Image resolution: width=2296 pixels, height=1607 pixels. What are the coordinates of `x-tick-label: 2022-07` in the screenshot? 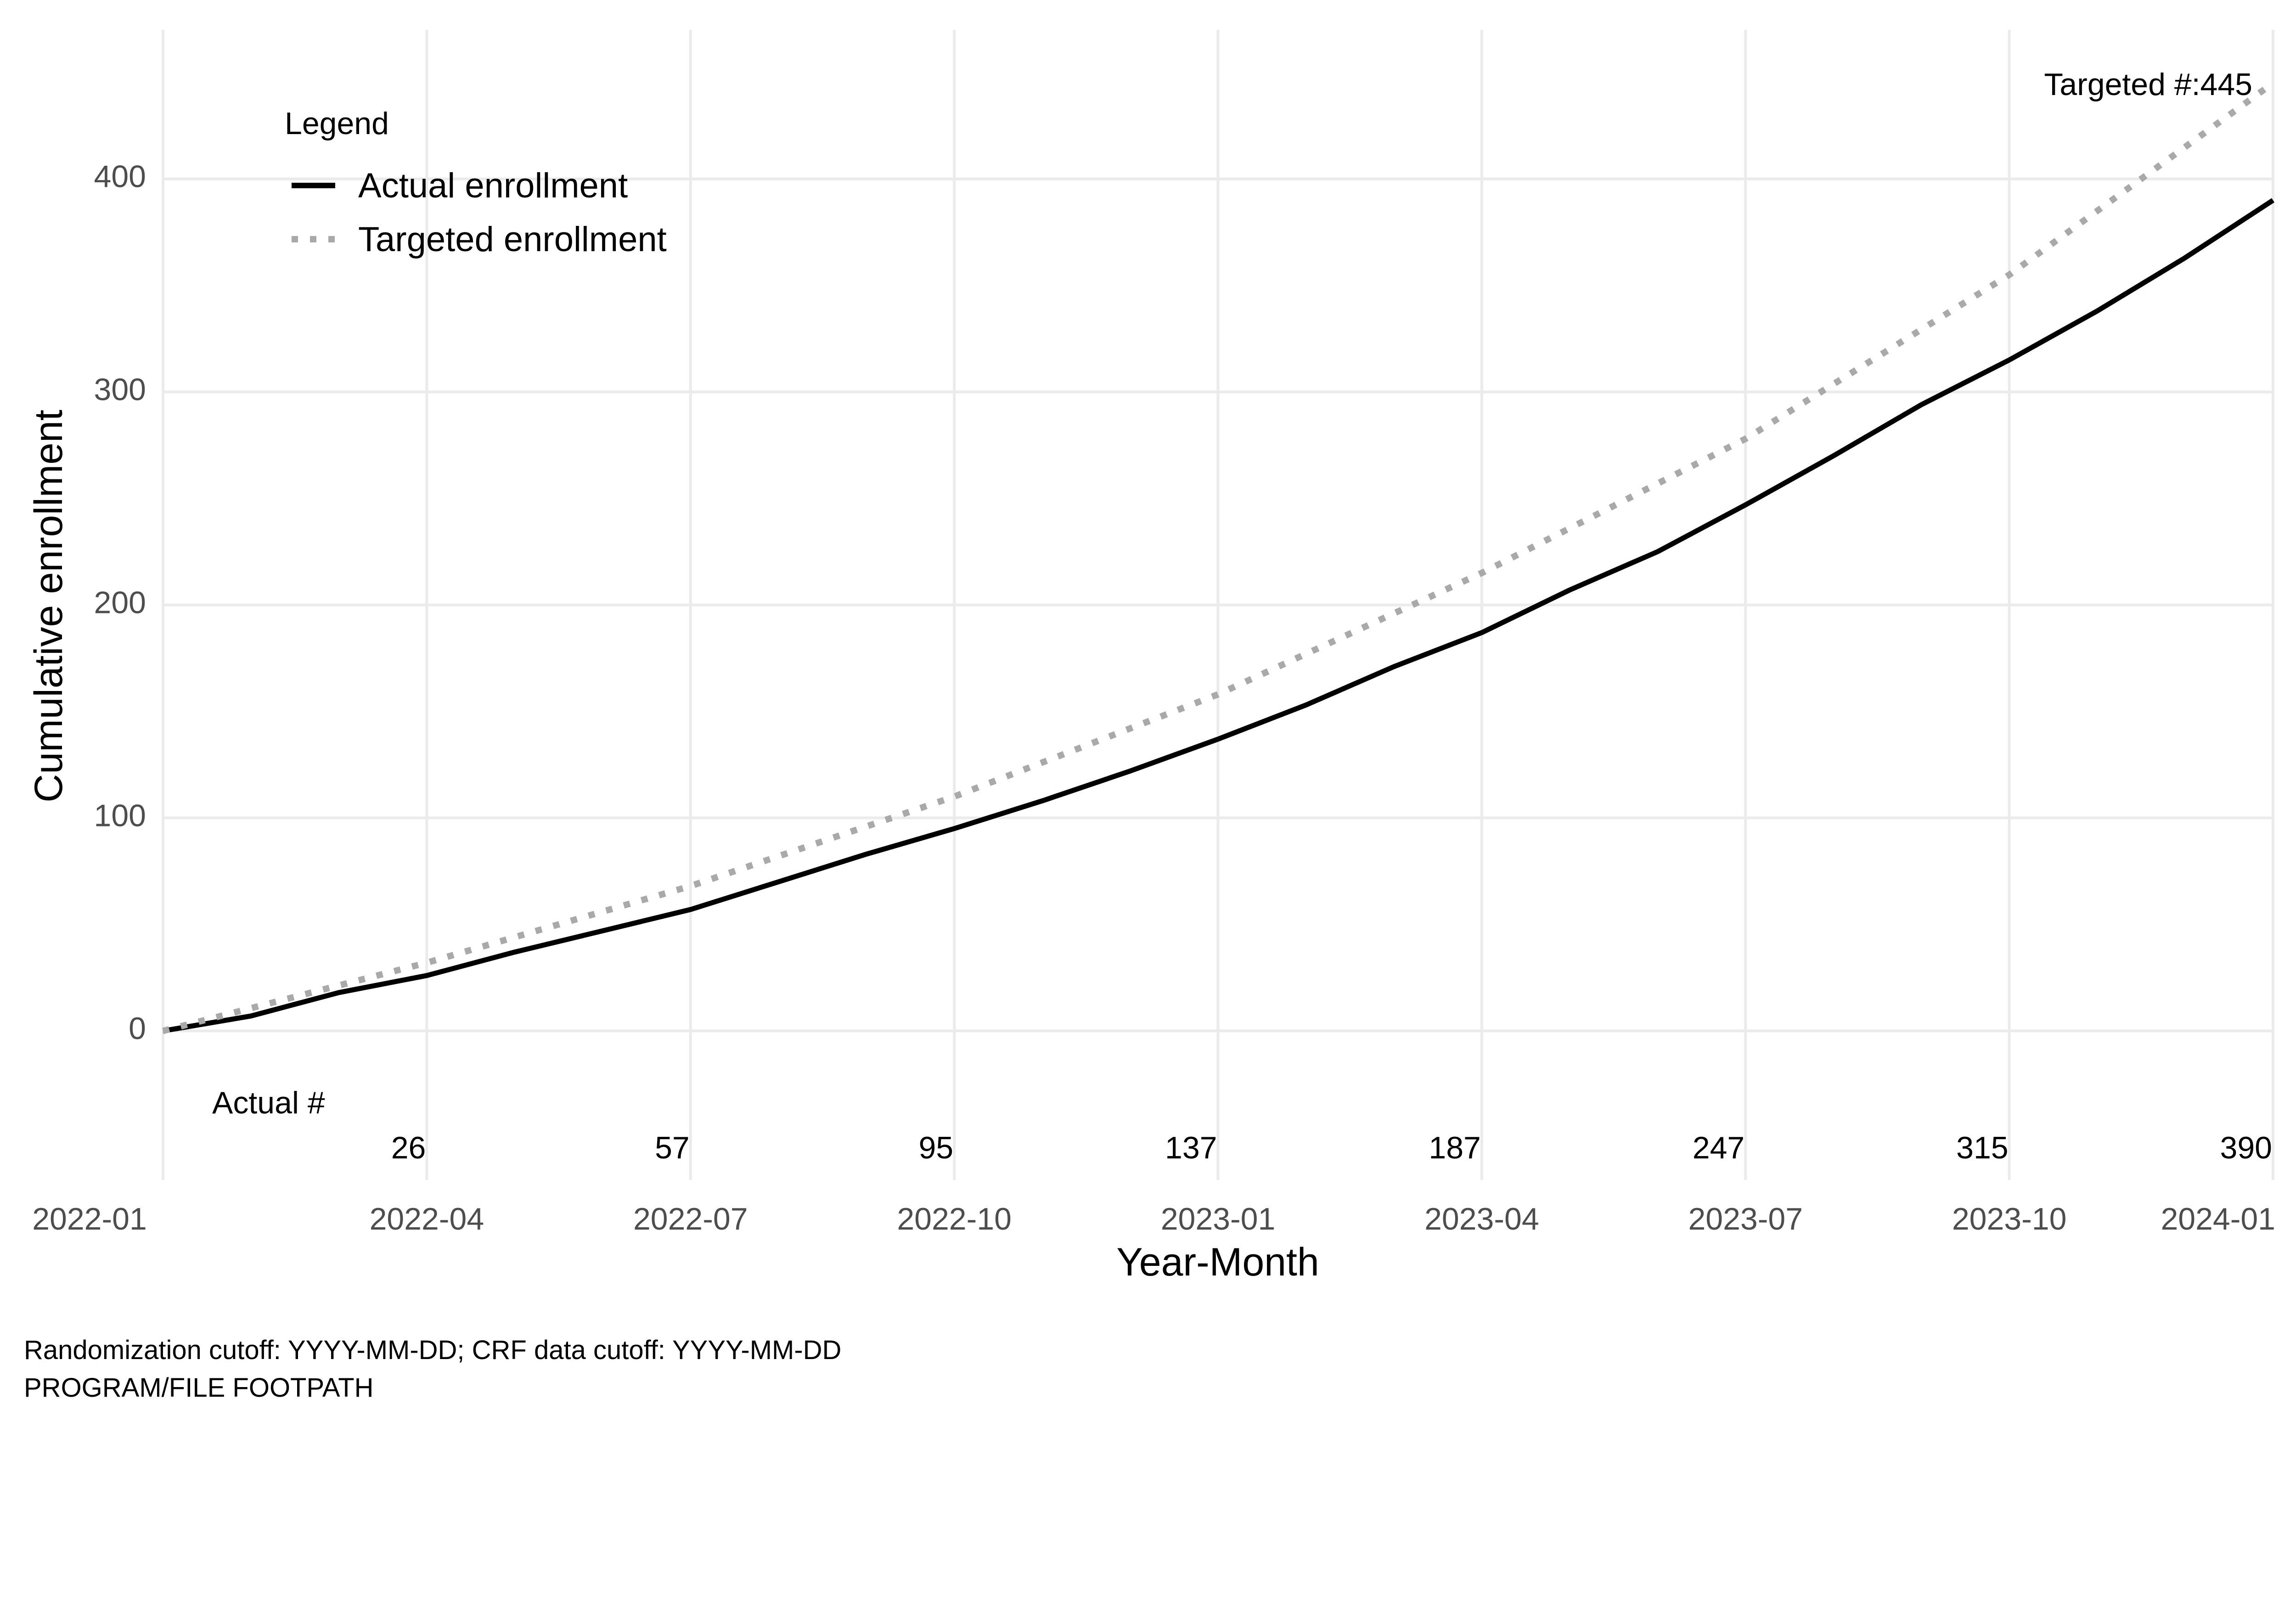 It's located at (690, 1219).